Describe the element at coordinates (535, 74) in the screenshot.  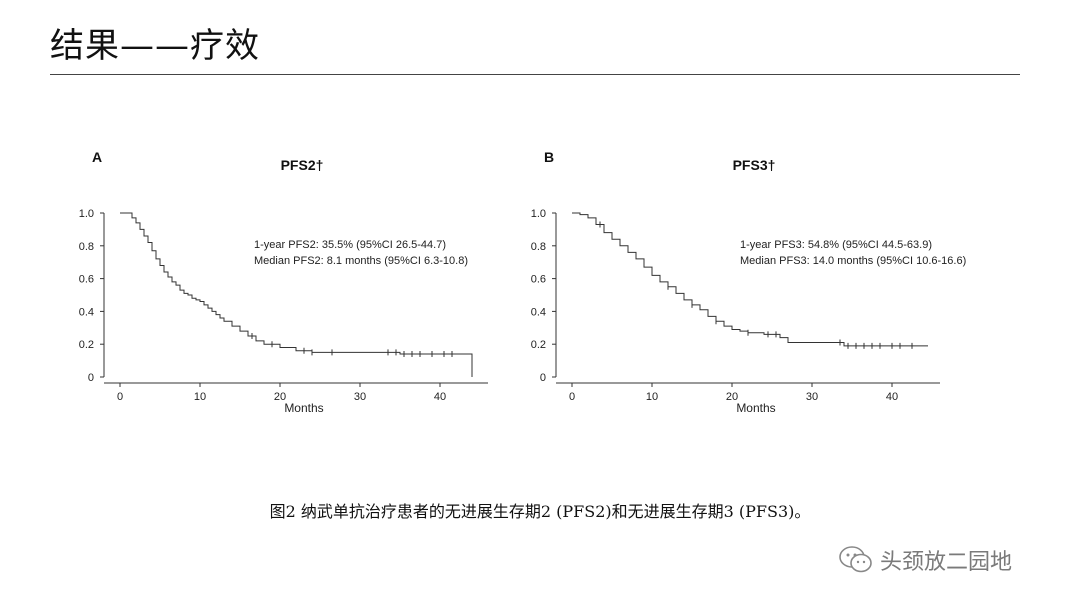
I see `title-divider` at that location.